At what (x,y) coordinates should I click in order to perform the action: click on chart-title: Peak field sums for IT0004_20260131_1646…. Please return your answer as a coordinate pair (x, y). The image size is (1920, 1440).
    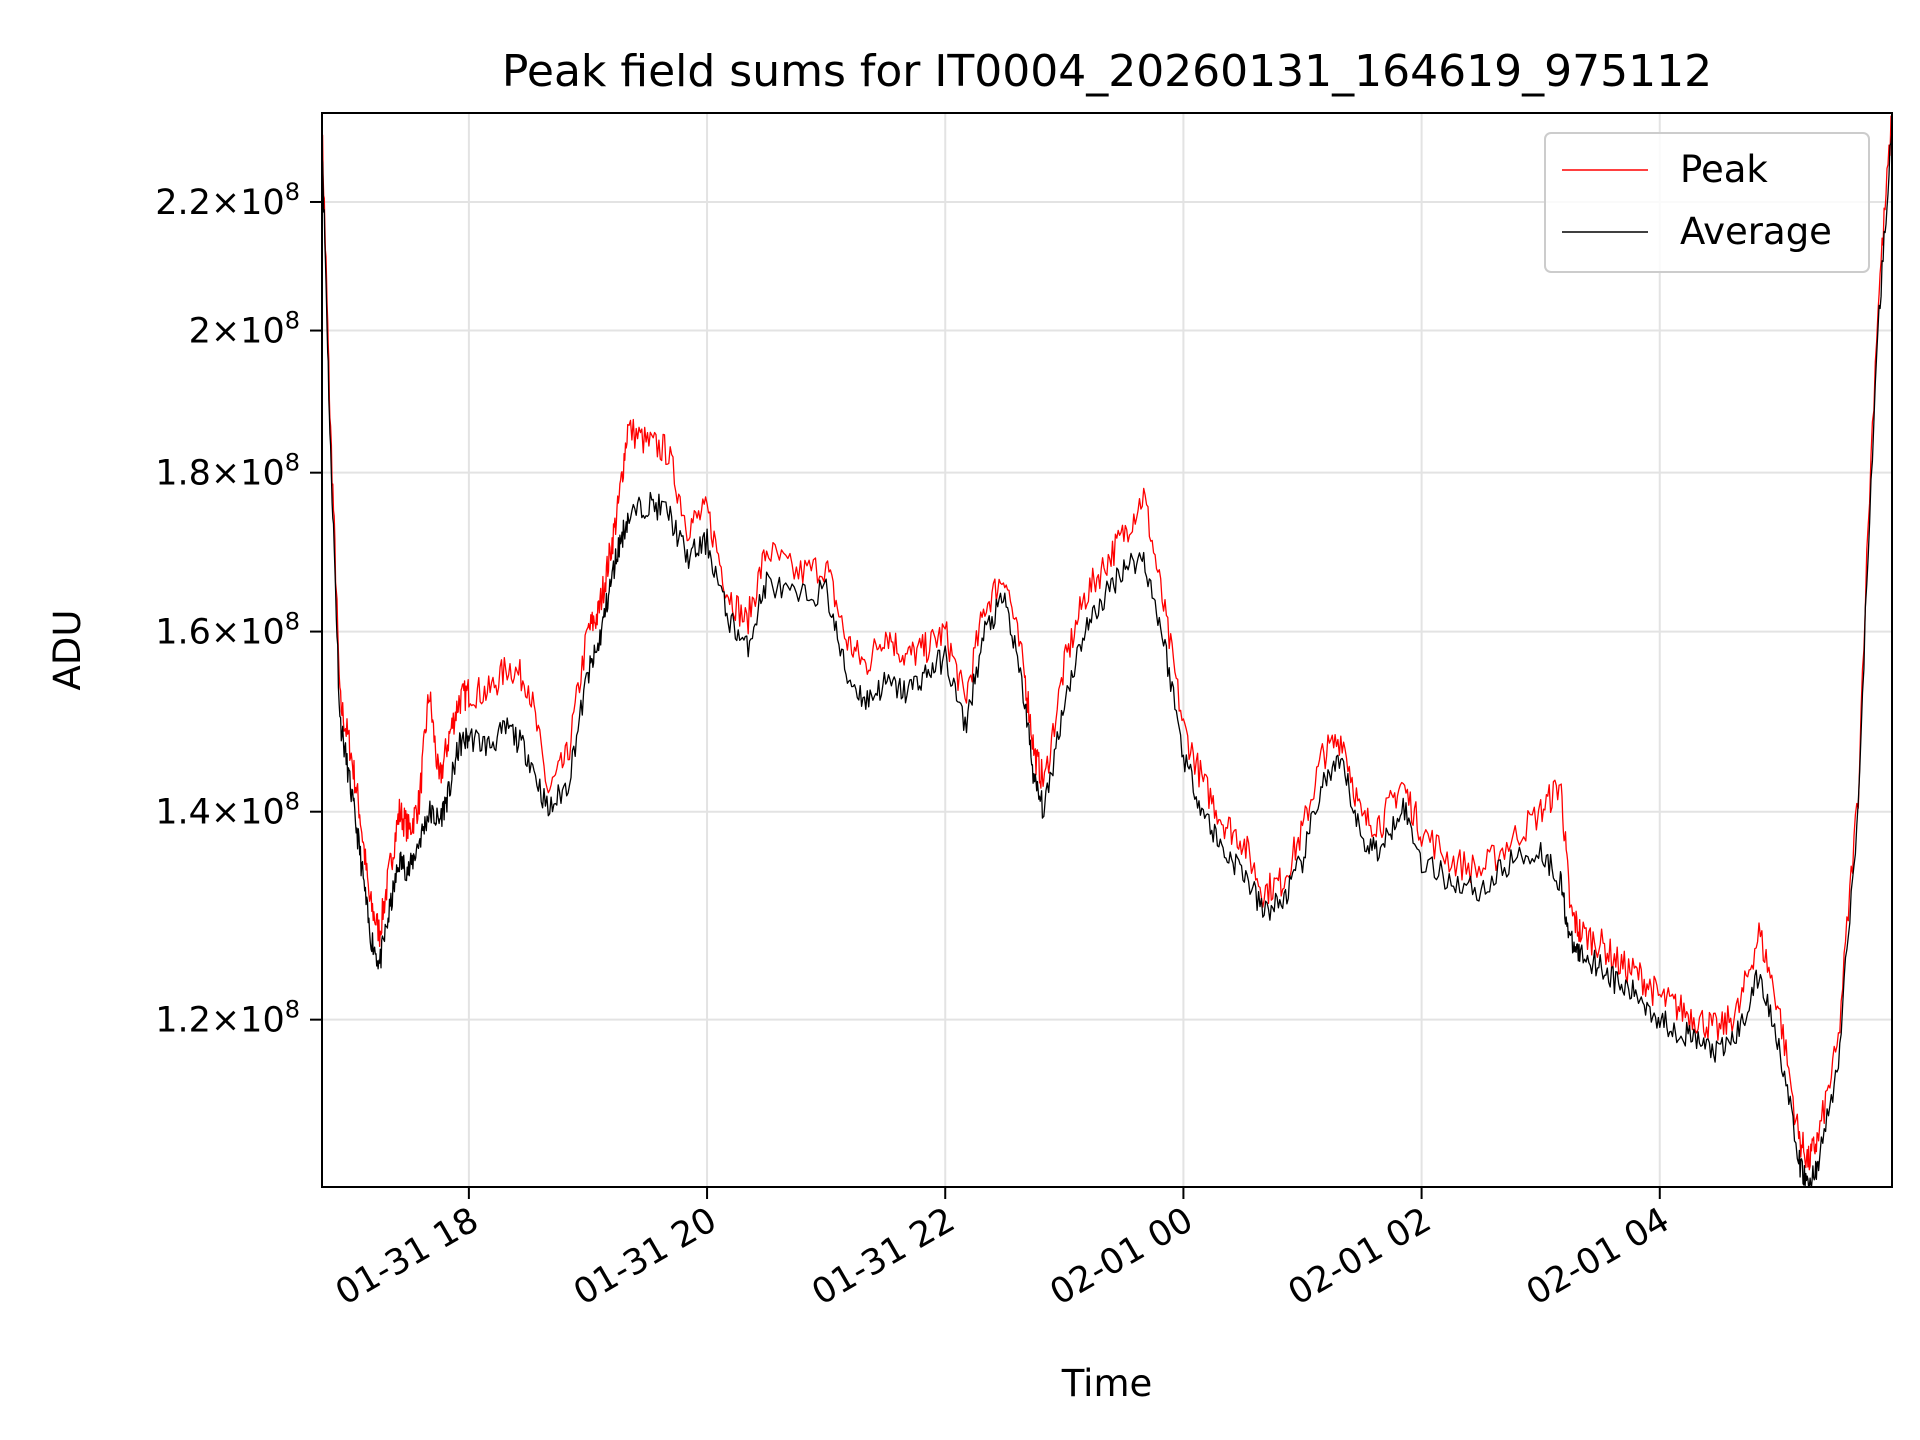
    Looking at the image, I should click on (1107, 71).